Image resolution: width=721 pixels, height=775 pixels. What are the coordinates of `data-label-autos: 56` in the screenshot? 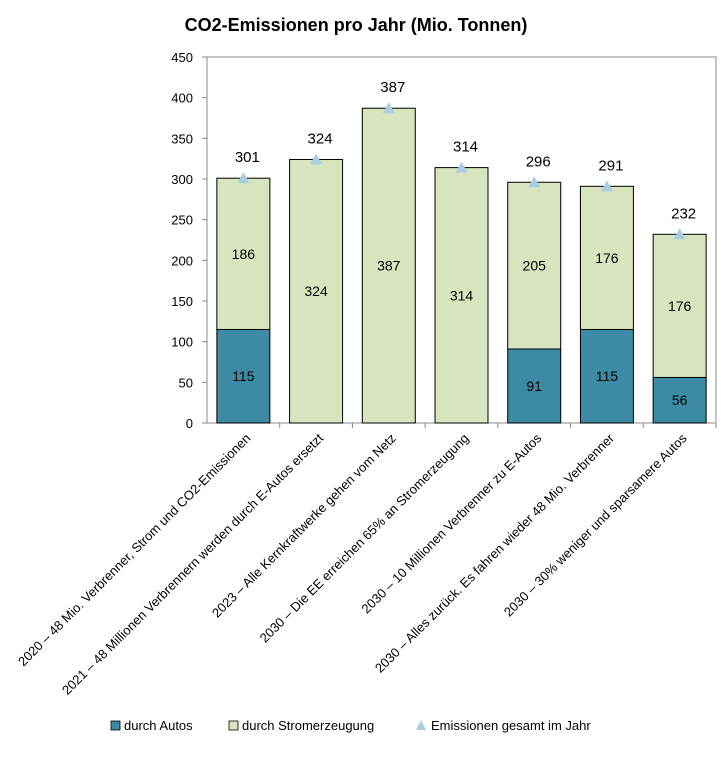 It's located at (680, 400).